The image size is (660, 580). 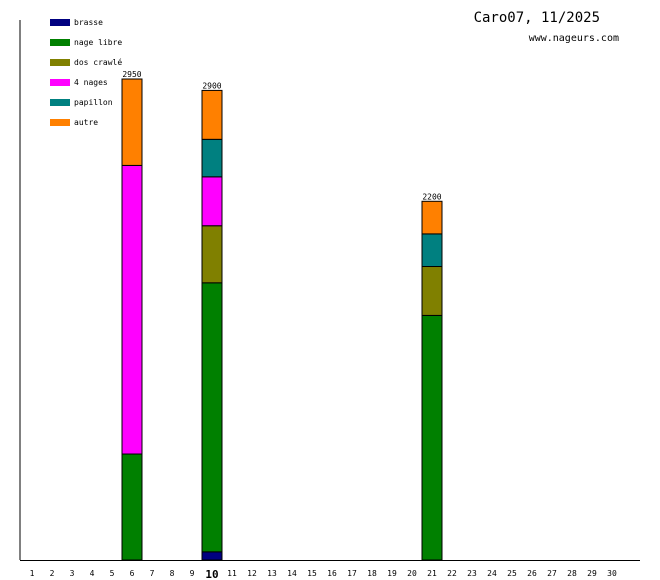 I want to click on bar-total-label: 2950, so click(x=131, y=74).